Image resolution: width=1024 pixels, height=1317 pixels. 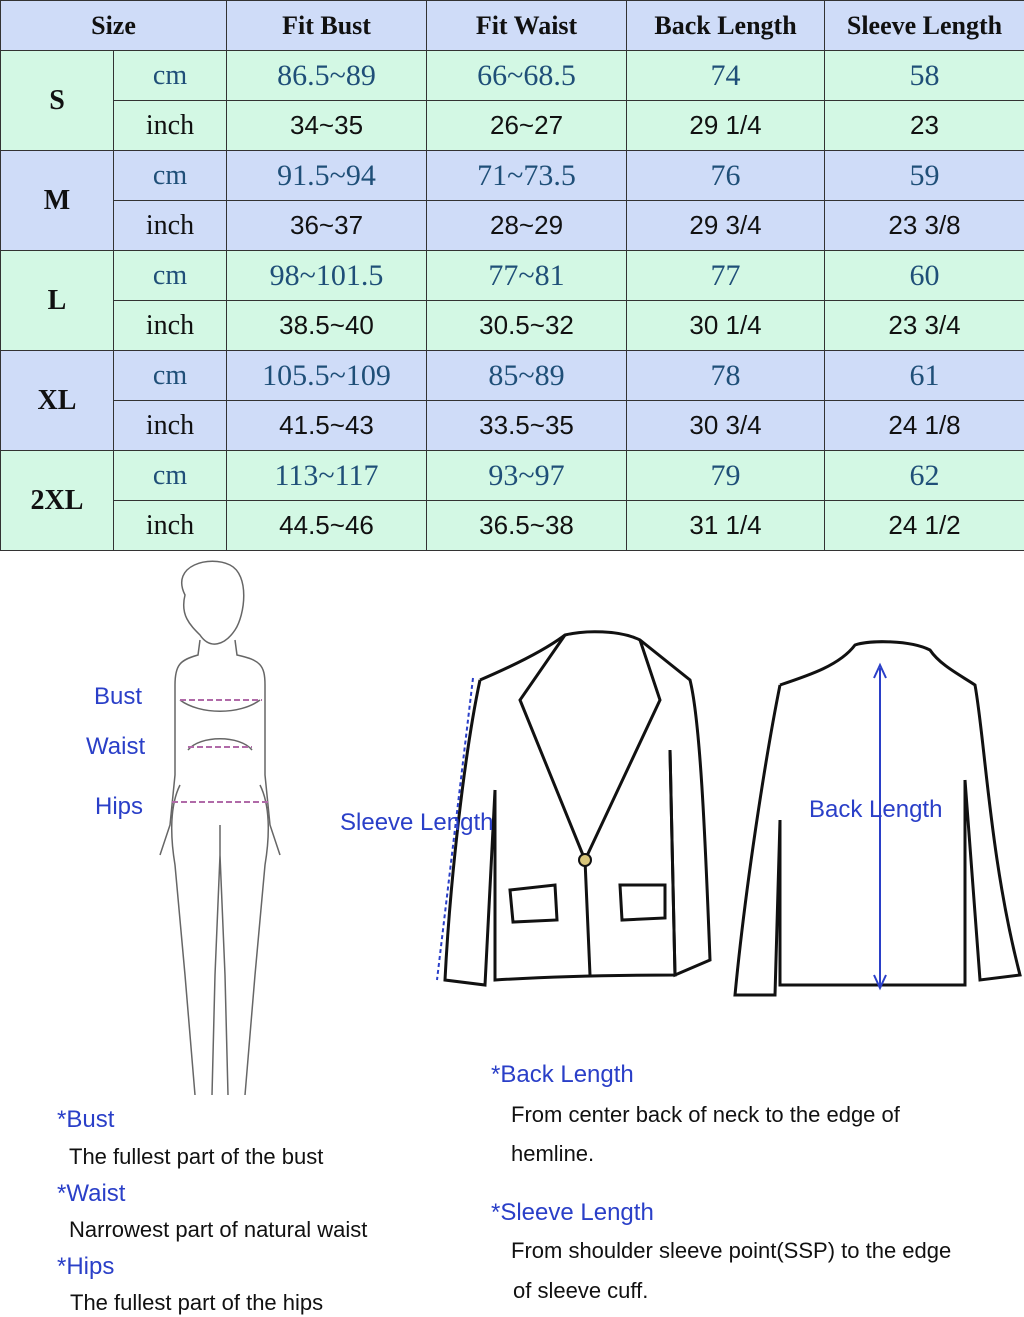 What do you see at coordinates (57, 300) in the screenshot?
I see `size-cell: L` at bounding box center [57, 300].